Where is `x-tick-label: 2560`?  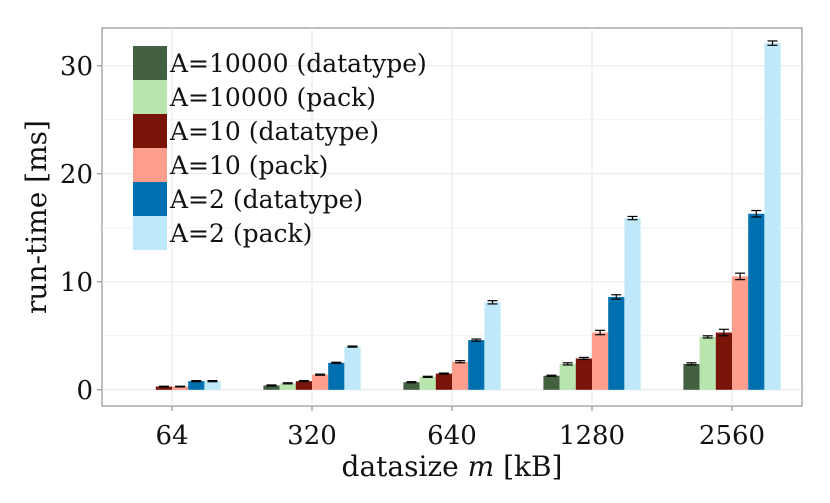 x-tick-label: 2560 is located at coordinates (732, 436).